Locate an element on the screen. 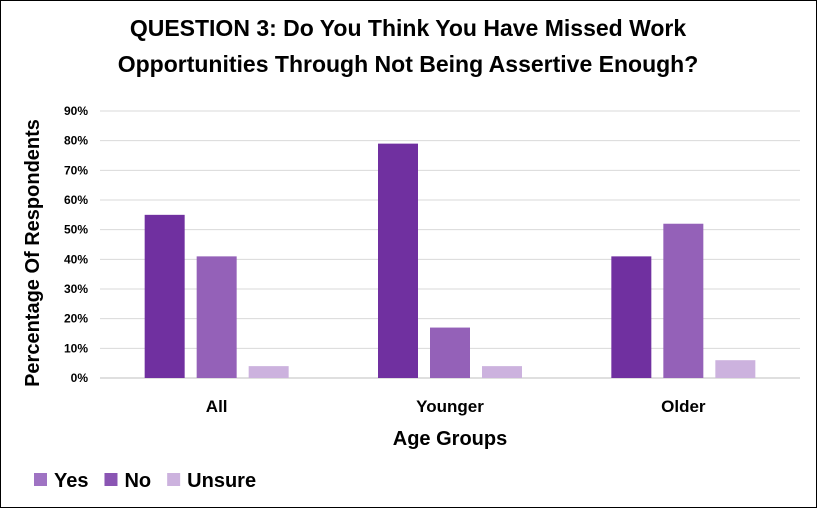  legend-swatch-yes is located at coordinates (40, 479).